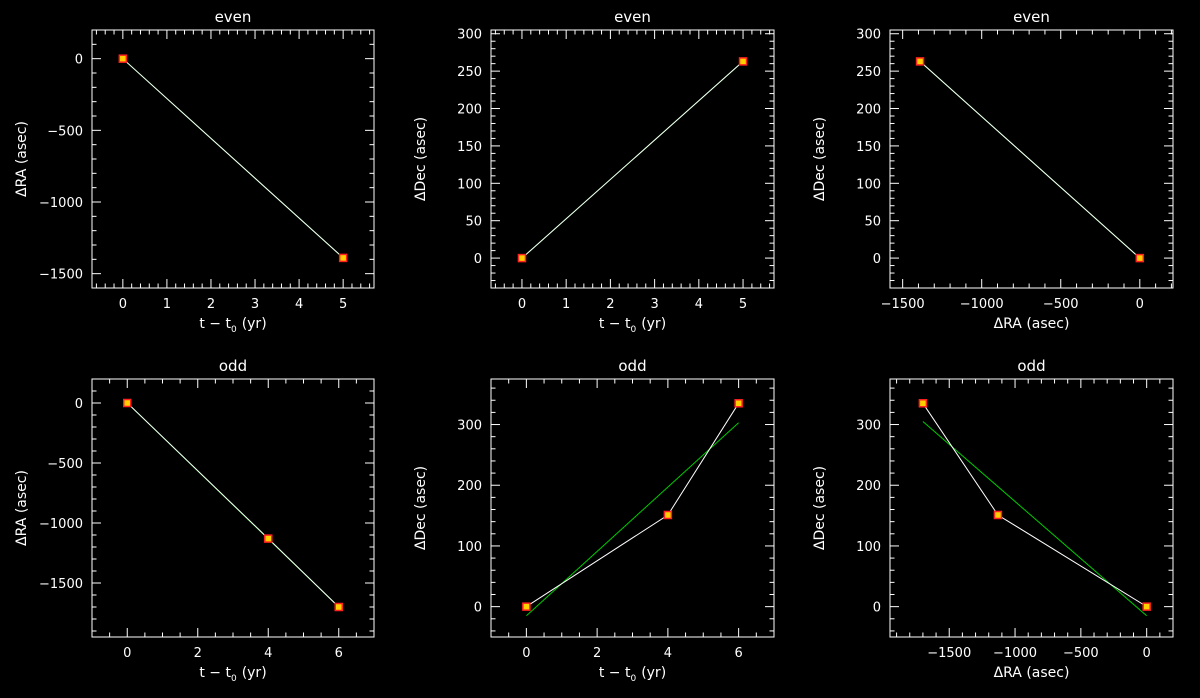  Describe the element at coordinates (654, 304) in the screenshot. I see `x-tick-label: 3` at that location.